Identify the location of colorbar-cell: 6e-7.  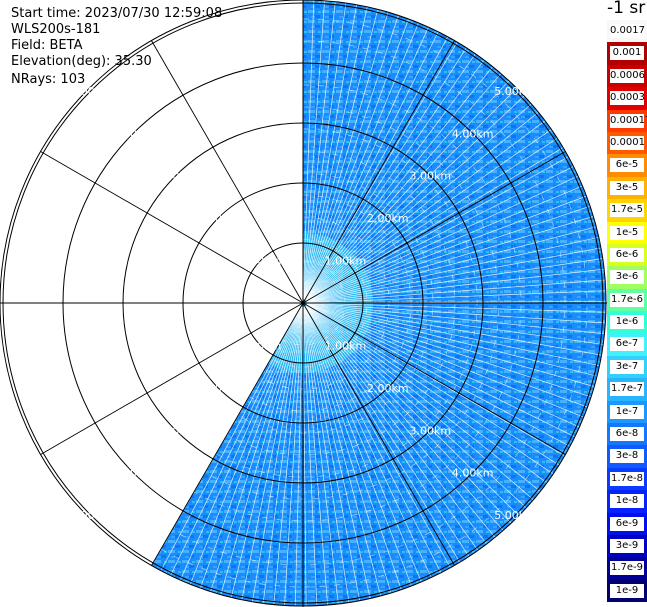
(627, 344).